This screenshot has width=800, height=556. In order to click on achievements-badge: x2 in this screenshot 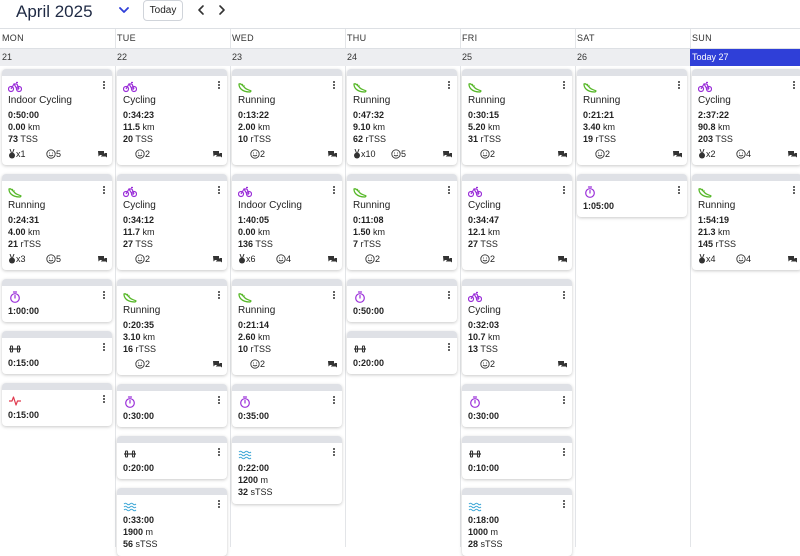, I will do `click(707, 154)`.